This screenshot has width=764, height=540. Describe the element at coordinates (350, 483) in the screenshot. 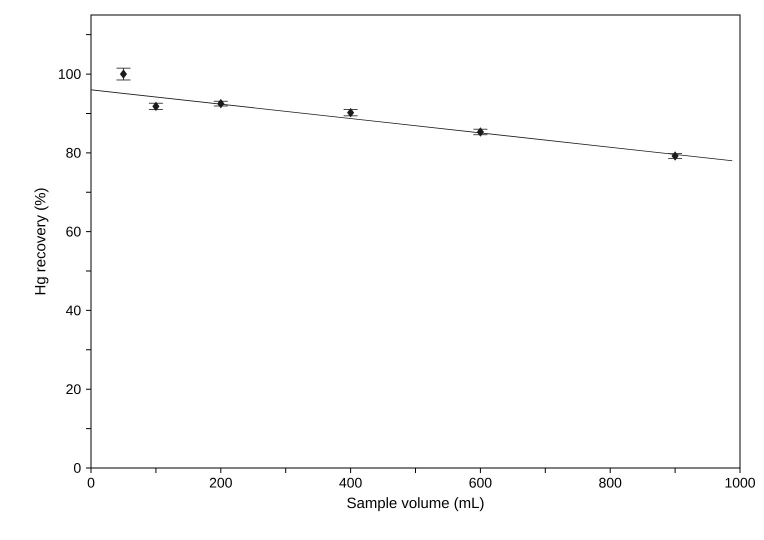

I see `x-tick-label: 400` at that location.